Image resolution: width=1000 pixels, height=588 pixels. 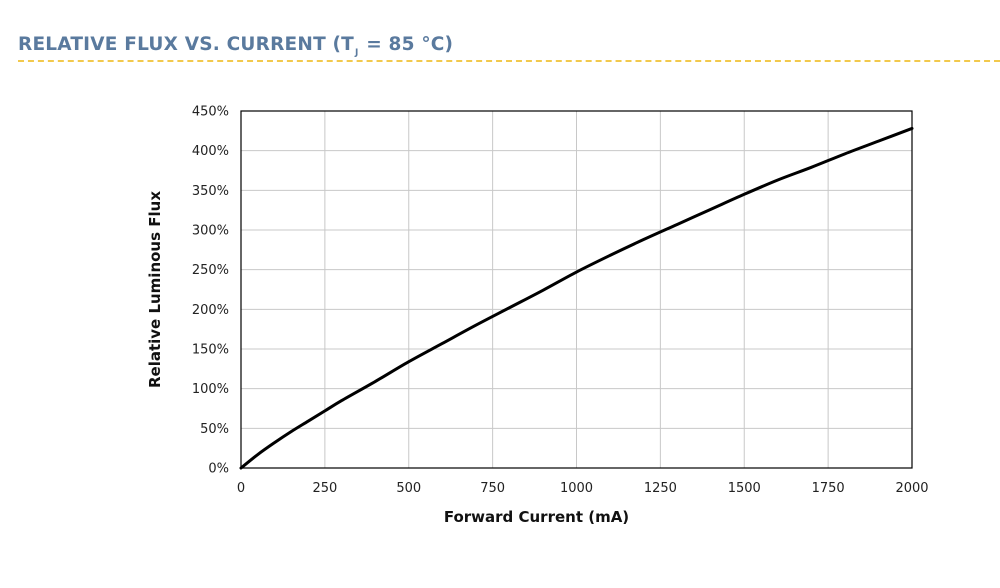 What do you see at coordinates (536, 517) in the screenshot?
I see `x-axis-title: Forward Current (mA)` at bounding box center [536, 517].